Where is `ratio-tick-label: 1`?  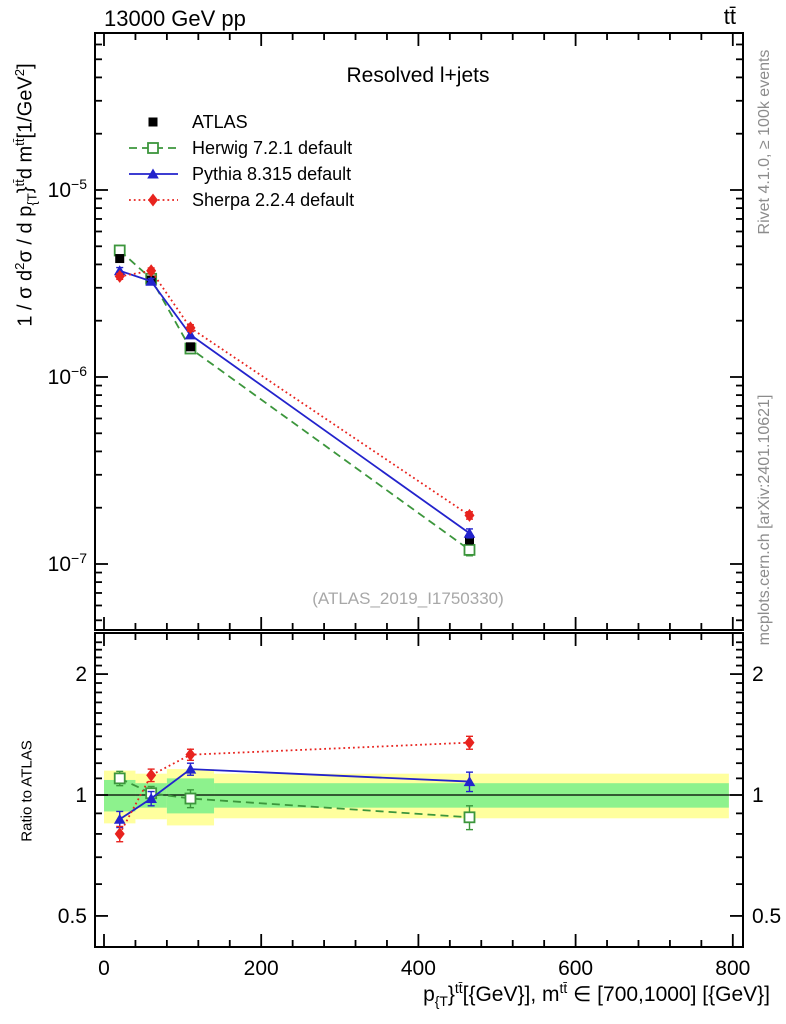 ratio-tick-label: 1 is located at coordinates (81, 795).